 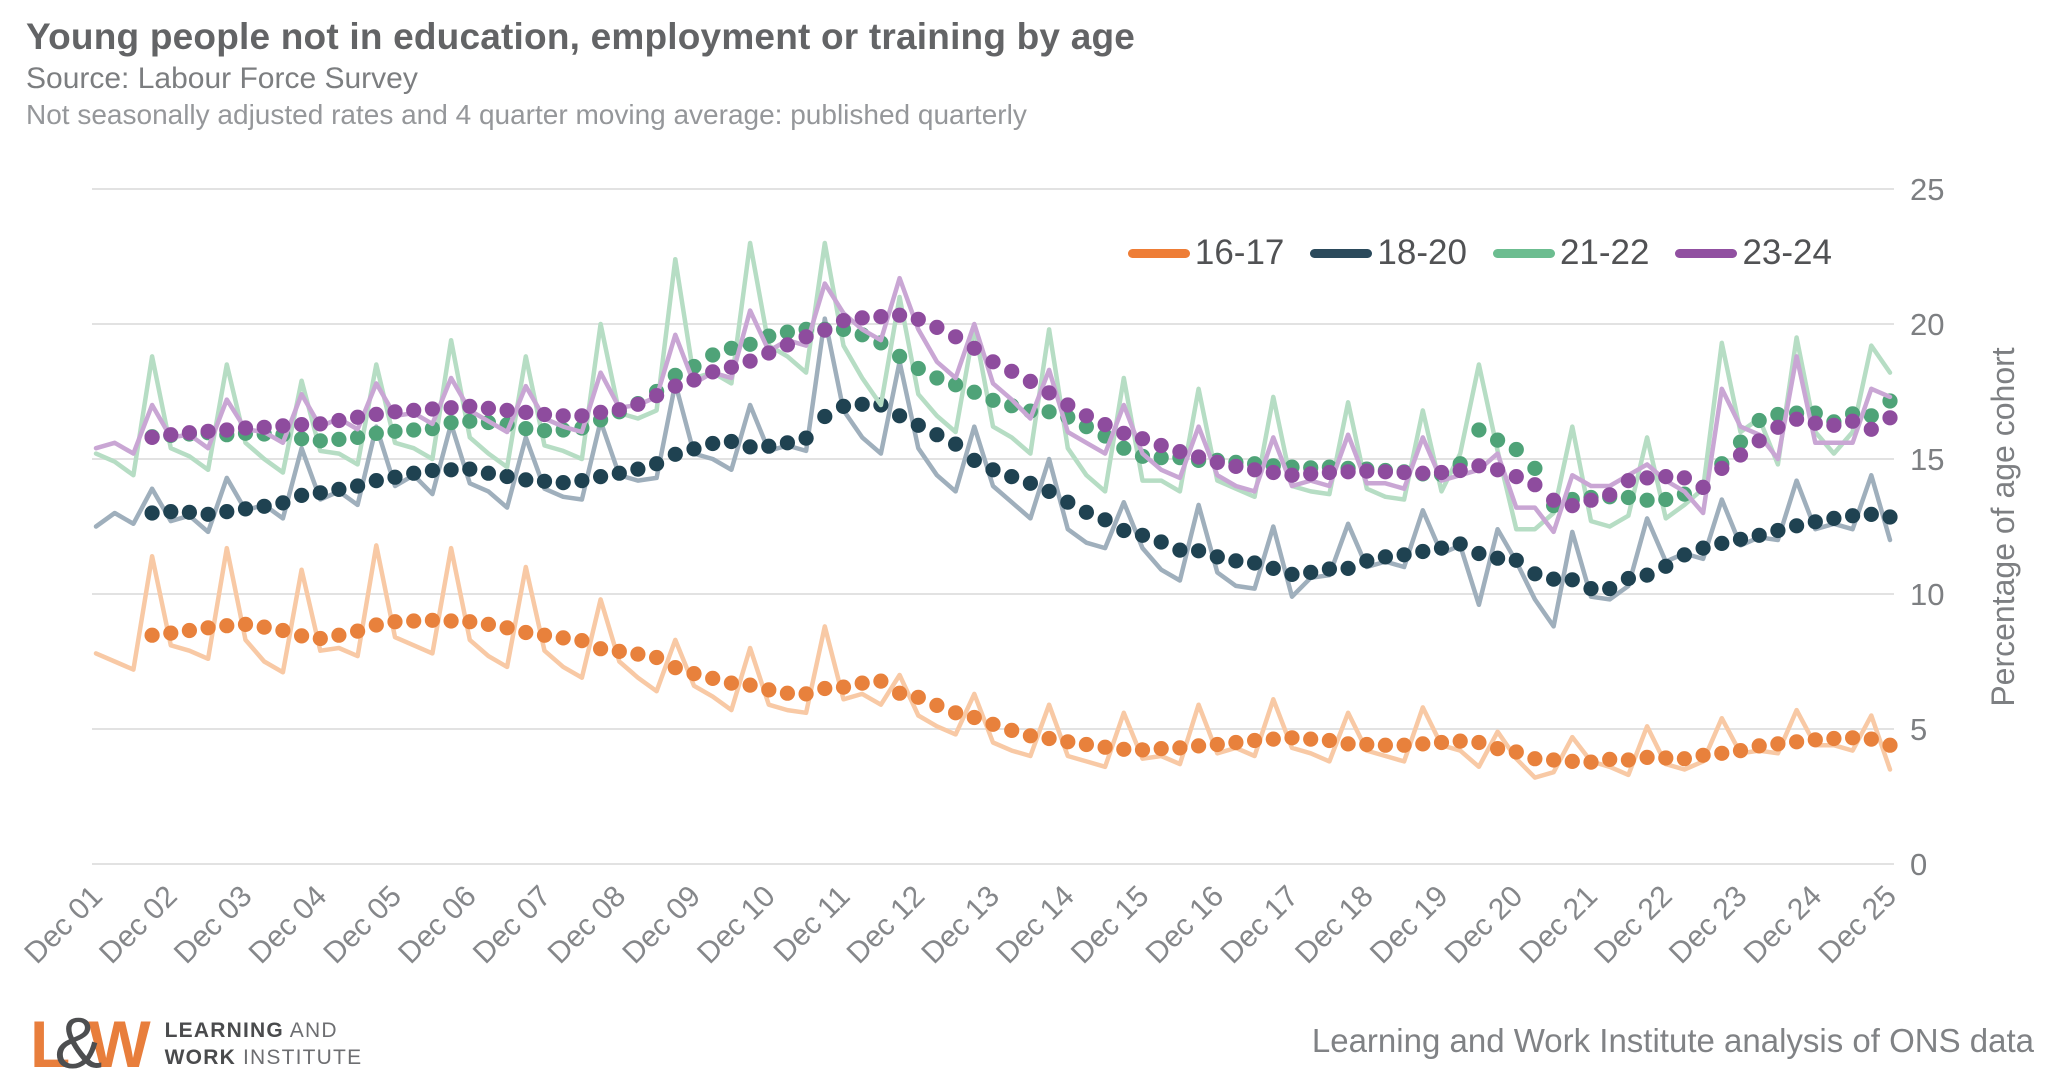 I want to click on legend-item-16-17: 16-17, so click(x=1206, y=253).